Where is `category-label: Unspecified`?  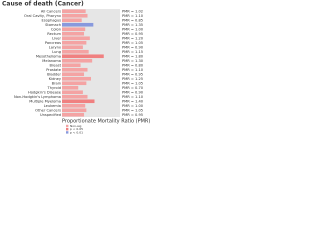
category-label: Unspecified is located at coordinates (50, 115).